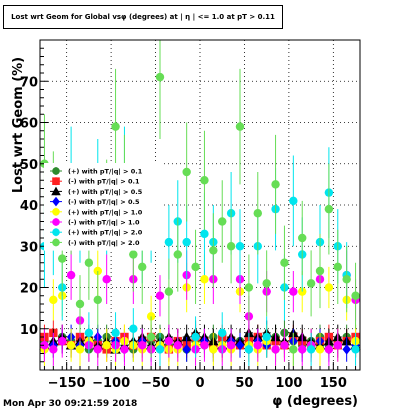  What do you see at coordinates (29, 165) in the screenshot?
I see `y-tick-label: 50` at bounding box center [29, 165].